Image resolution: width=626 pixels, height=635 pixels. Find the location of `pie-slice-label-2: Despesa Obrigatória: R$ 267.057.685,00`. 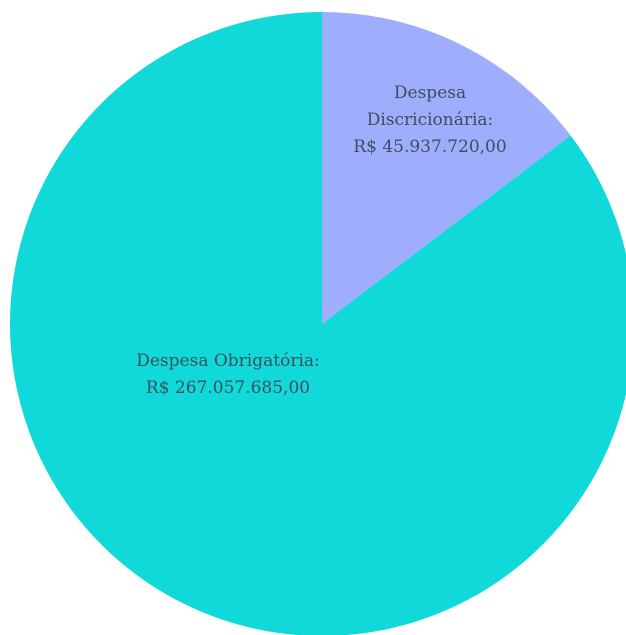

pie-slice-label-2: Despesa Obrigatória: R$ 267.057.685,00 is located at coordinates (228, 374).